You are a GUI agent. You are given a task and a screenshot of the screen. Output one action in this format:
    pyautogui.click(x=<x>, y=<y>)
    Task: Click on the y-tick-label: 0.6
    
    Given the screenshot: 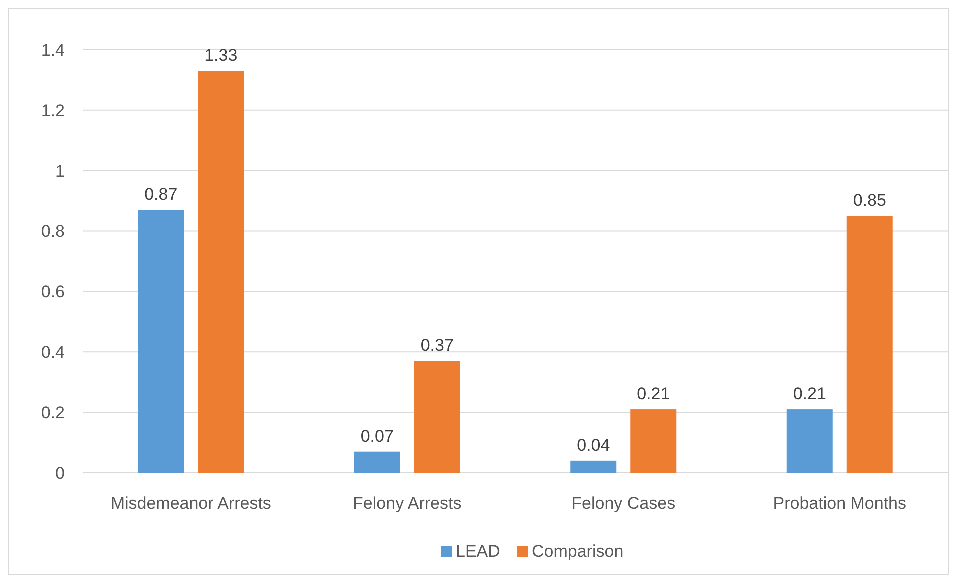 What is the action you would take?
    pyautogui.click(x=53, y=292)
    